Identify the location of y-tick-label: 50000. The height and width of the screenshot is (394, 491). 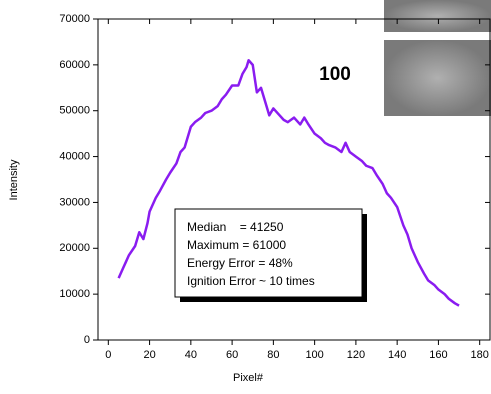
(74, 111).